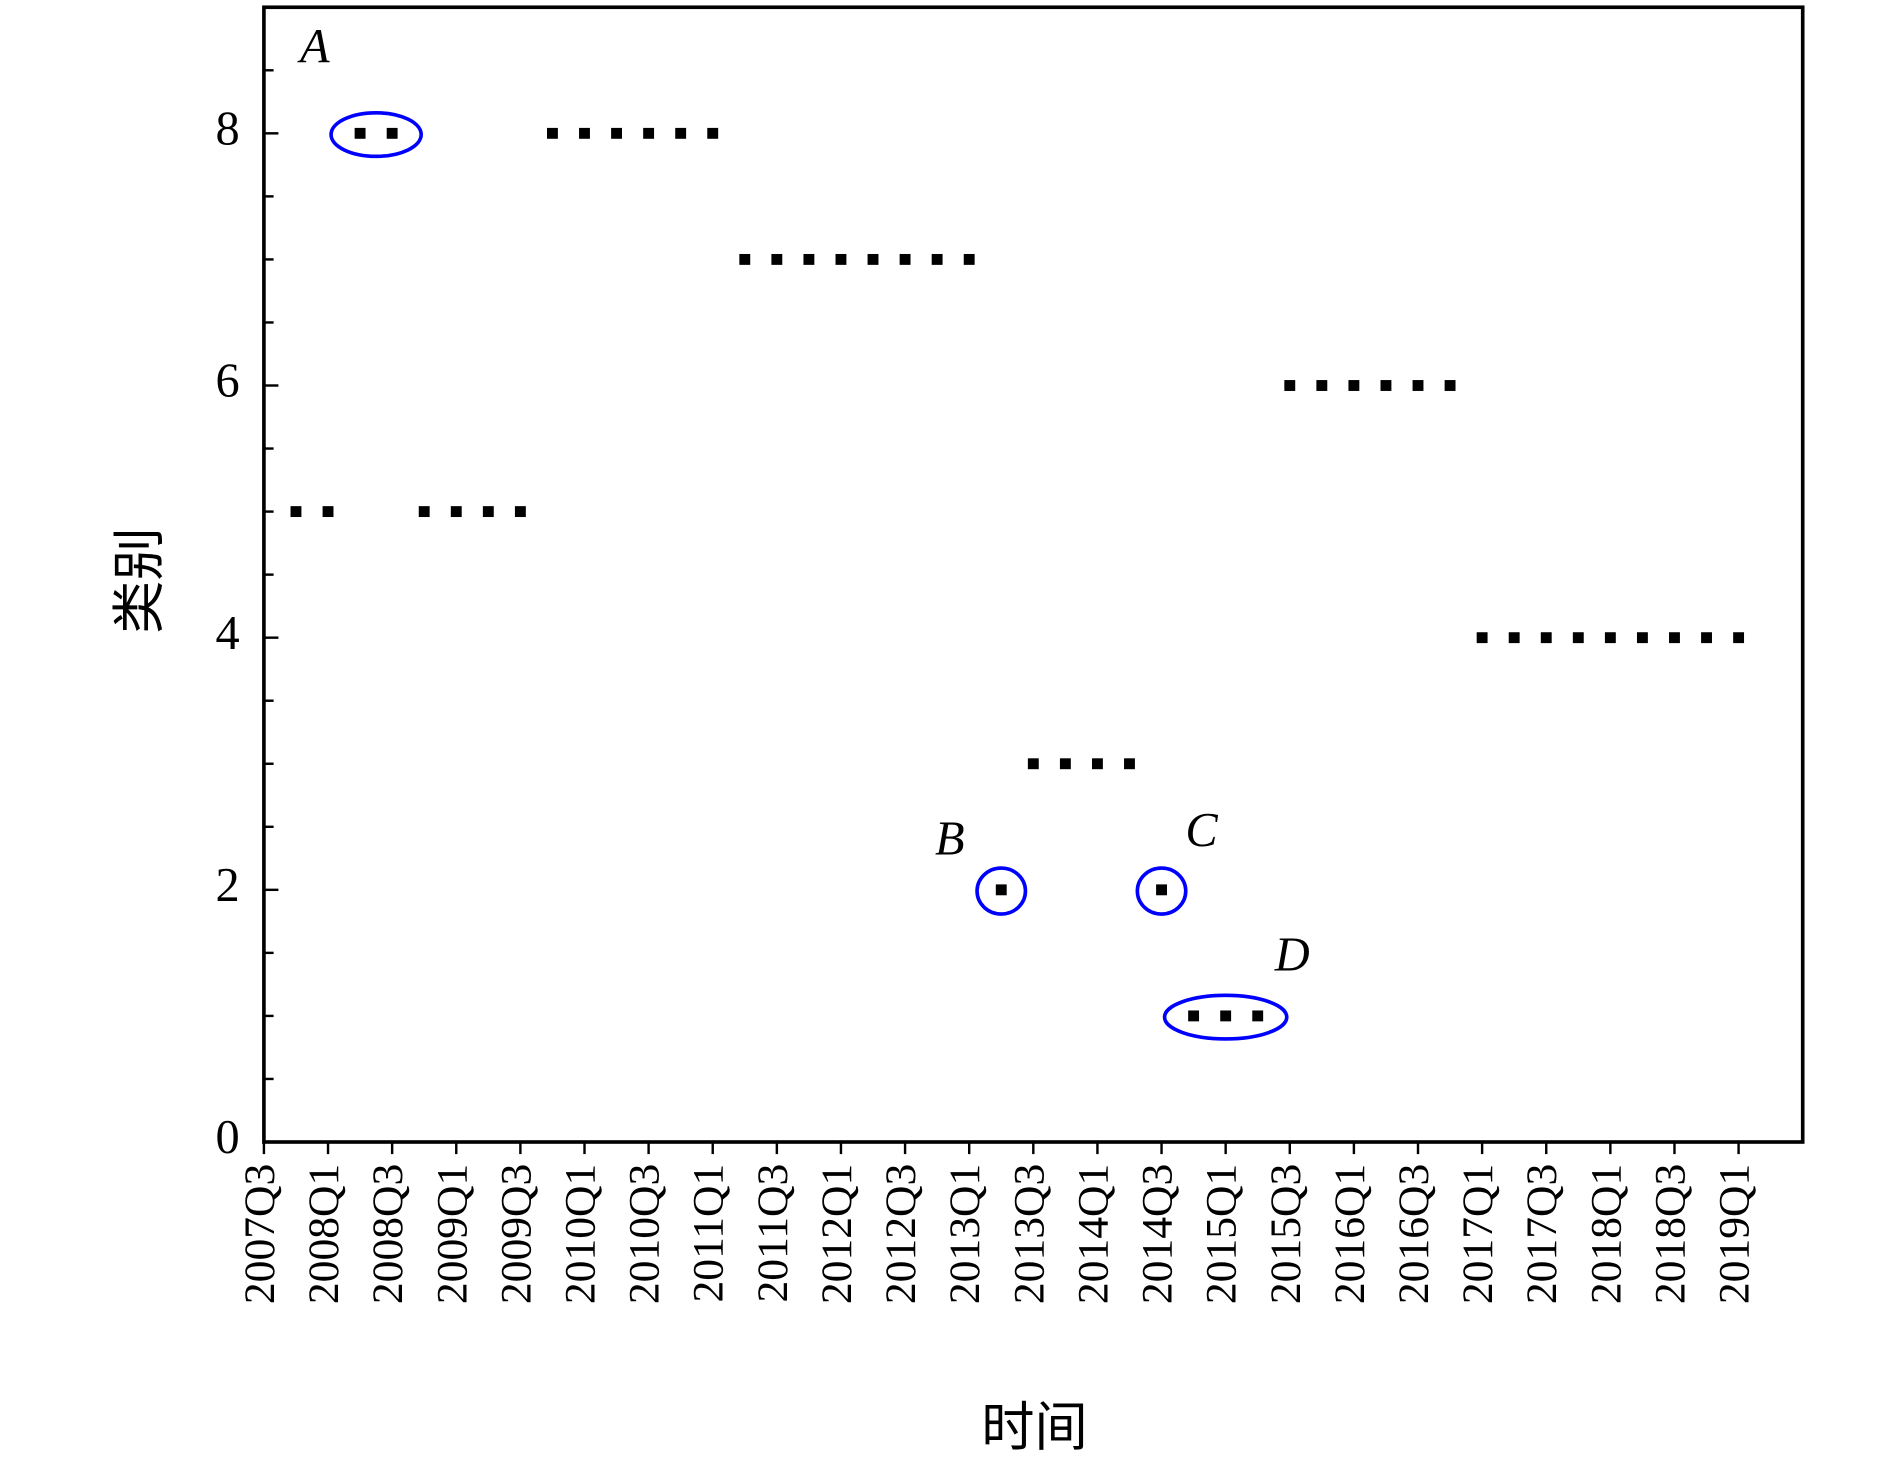 The height and width of the screenshot is (1465, 1890). What do you see at coordinates (452, 1234) in the screenshot?
I see `x-tick-label: 2009Q1` at bounding box center [452, 1234].